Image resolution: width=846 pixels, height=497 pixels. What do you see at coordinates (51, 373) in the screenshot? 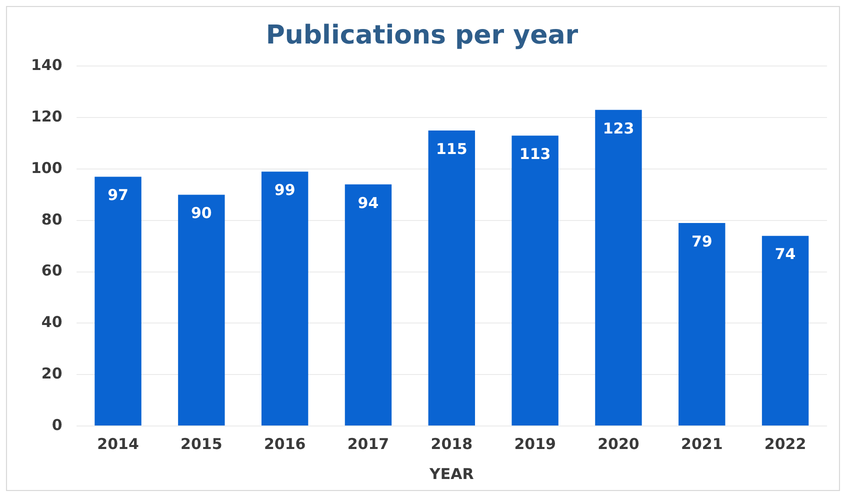
I see `y-tick-label: 20` at bounding box center [51, 373].